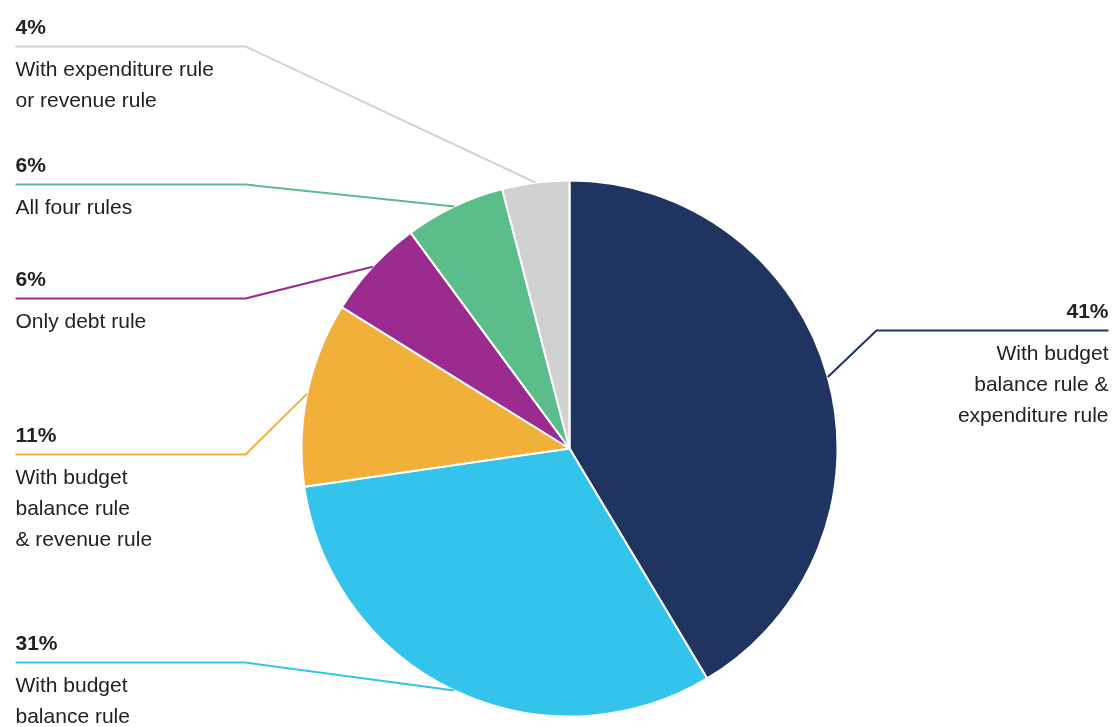 The image size is (1114, 727). What do you see at coordinates (114, 83) in the screenshot?
I see `slice-label: With expenditure rule or revenue rule` at bounding box center [114, 83].